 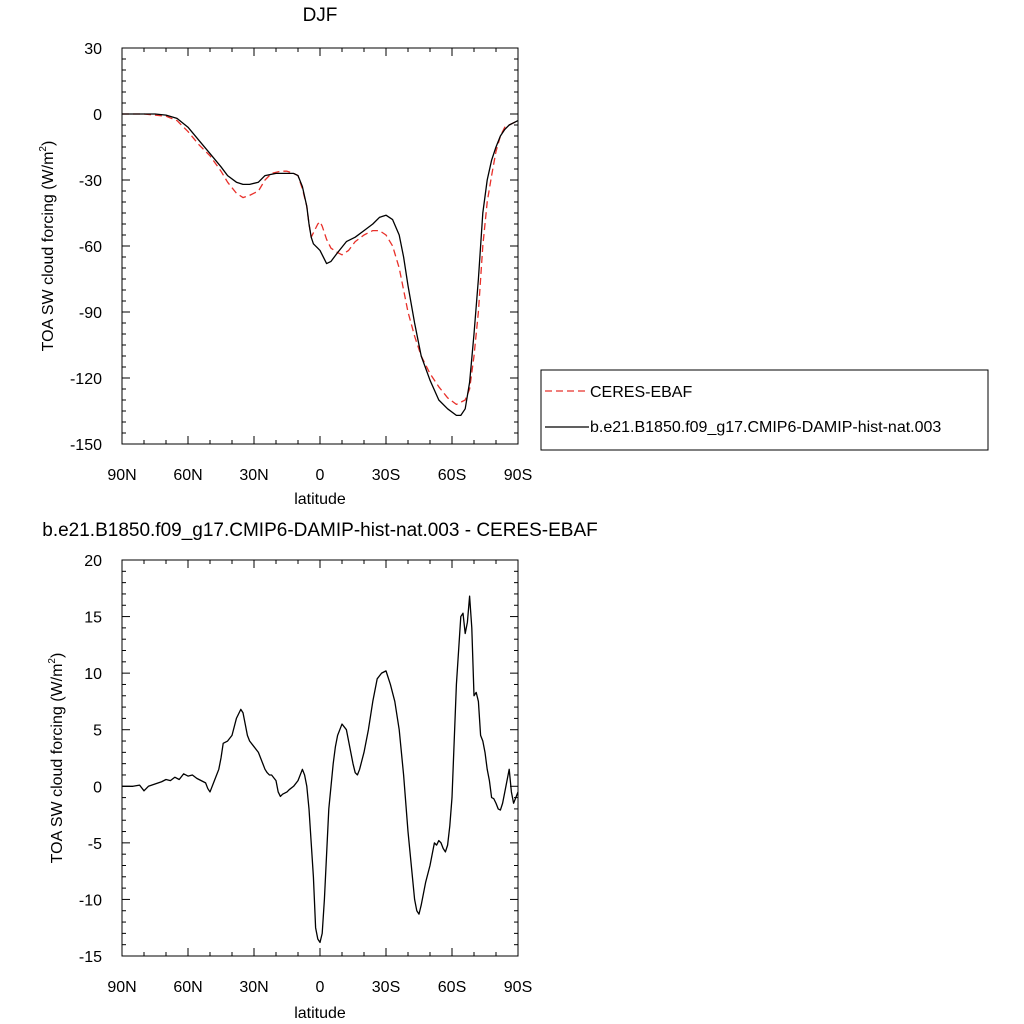 I want to click on bottom-y-axis-label: TOA SW cloud forcing (W/m2), so click(x=56, y=758).